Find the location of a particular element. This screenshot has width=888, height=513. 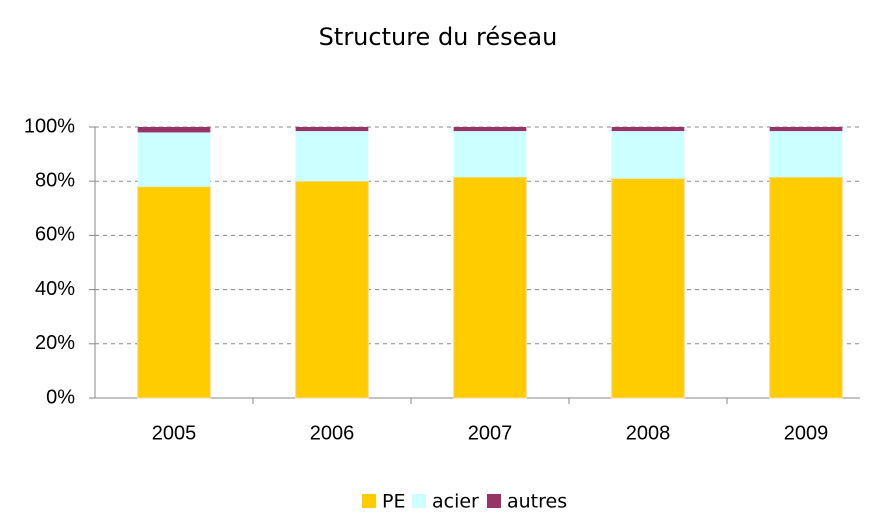

y-tick-label: 20% is located at coordinates (55, 343).